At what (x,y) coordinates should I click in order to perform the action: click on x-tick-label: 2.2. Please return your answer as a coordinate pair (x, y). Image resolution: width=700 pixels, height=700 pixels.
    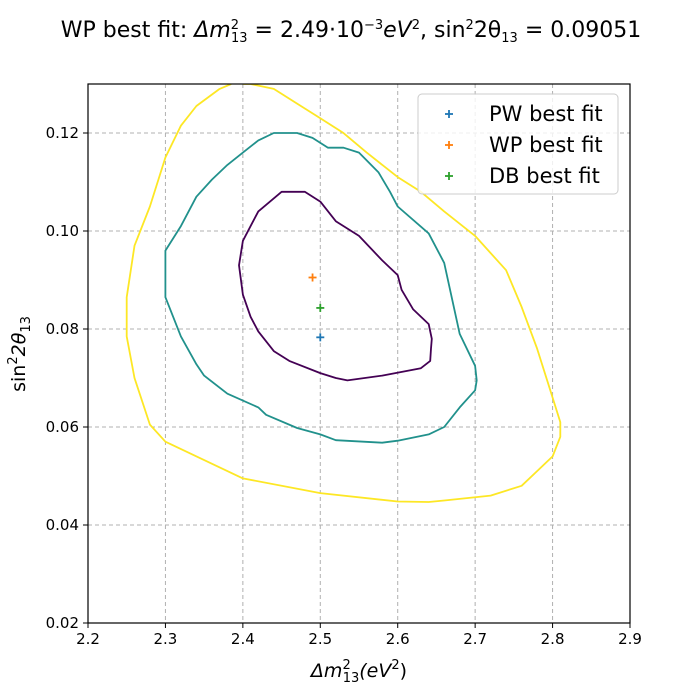
    Looking at the image, I should click on (88, 639).